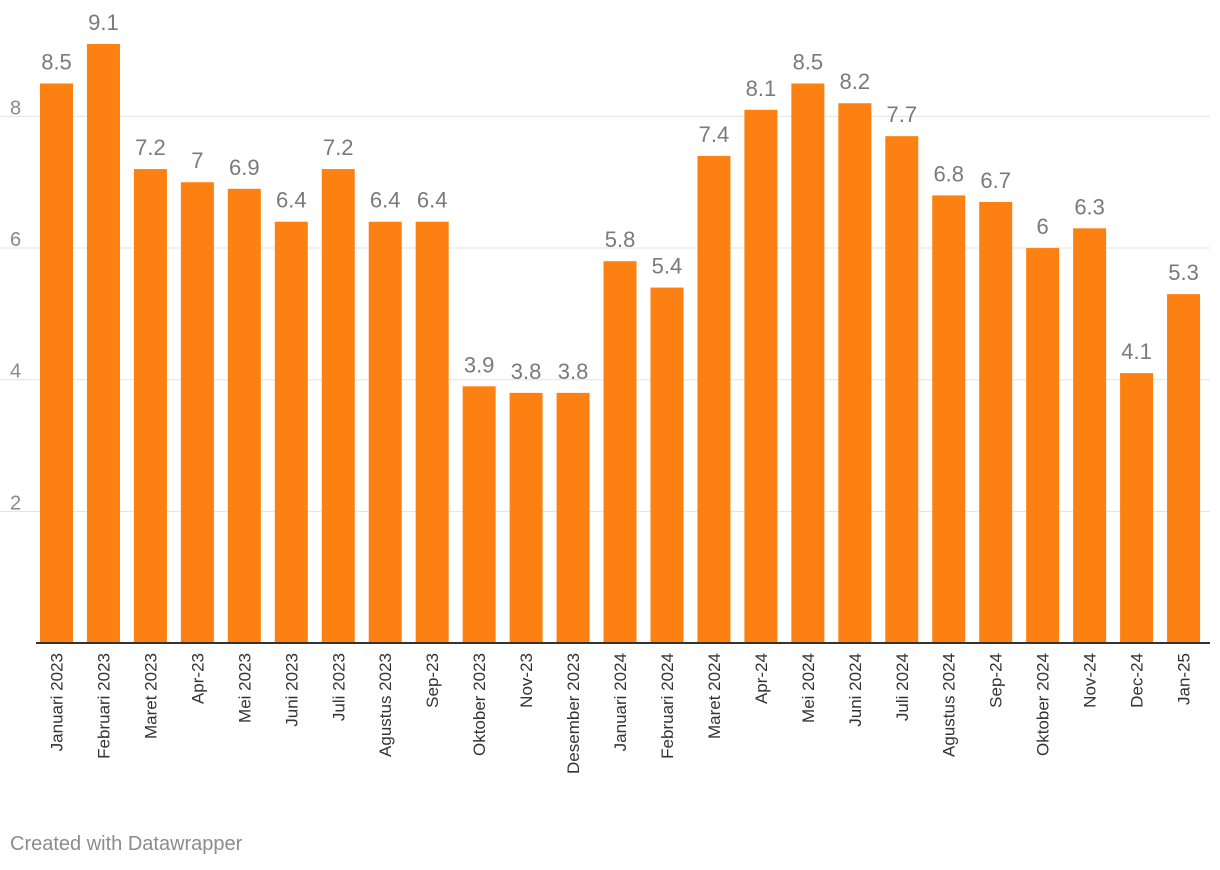  What do you see at coordinates (949, 705) in the screenshot?
I see `x-tick-label: Agustus 2024` at bounding box center [949, 705].